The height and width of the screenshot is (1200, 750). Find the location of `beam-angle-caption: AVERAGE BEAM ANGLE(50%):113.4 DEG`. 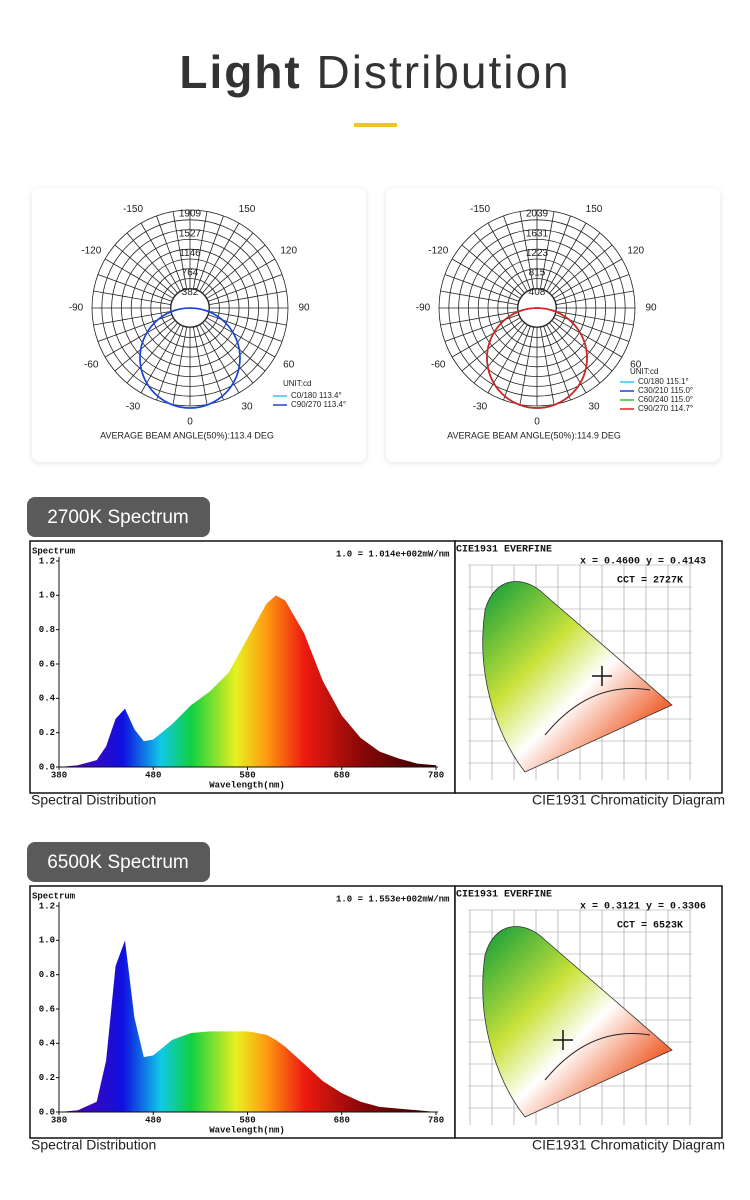

beam-angle-caption: AVERAGE BEAM ANGLE(50%):113.4 DEG is located at coordinates (187, 435).